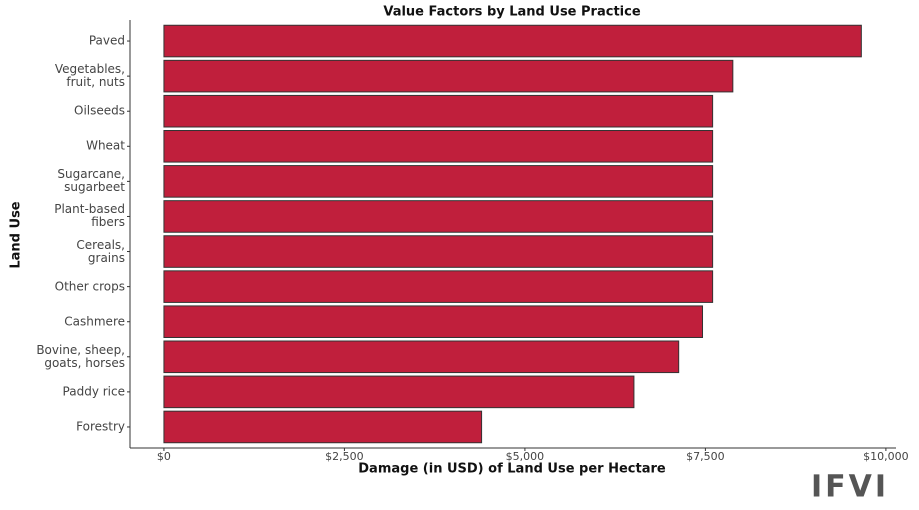  Describe the element at coordinates (886, 456) in the screenshot. I see `x-tick-label: $10,000` at that location.